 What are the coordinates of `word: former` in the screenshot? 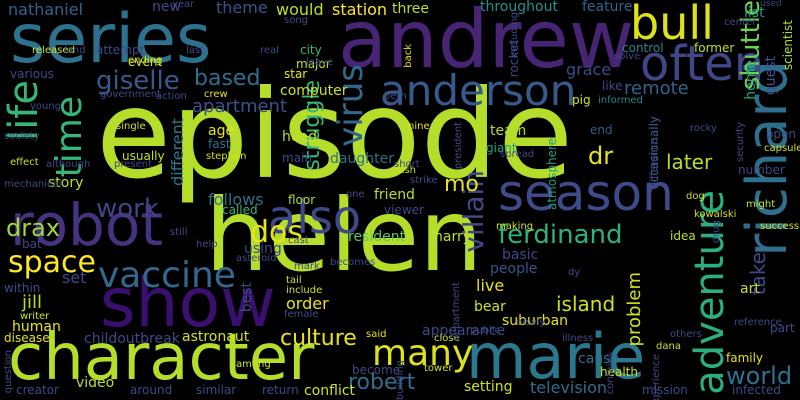 It's located at (714, 48).